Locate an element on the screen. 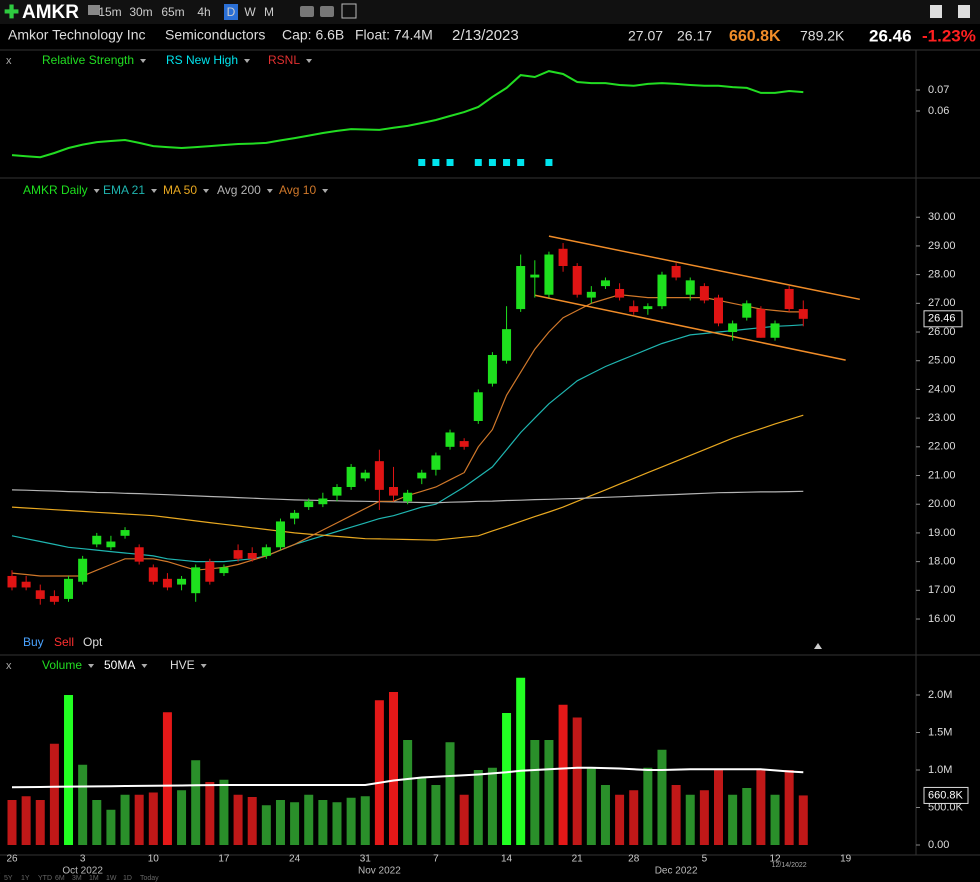 The width and height of the screenshot is (980, 882). month-label: Nov 2022 is located at coordinates (379, 871).